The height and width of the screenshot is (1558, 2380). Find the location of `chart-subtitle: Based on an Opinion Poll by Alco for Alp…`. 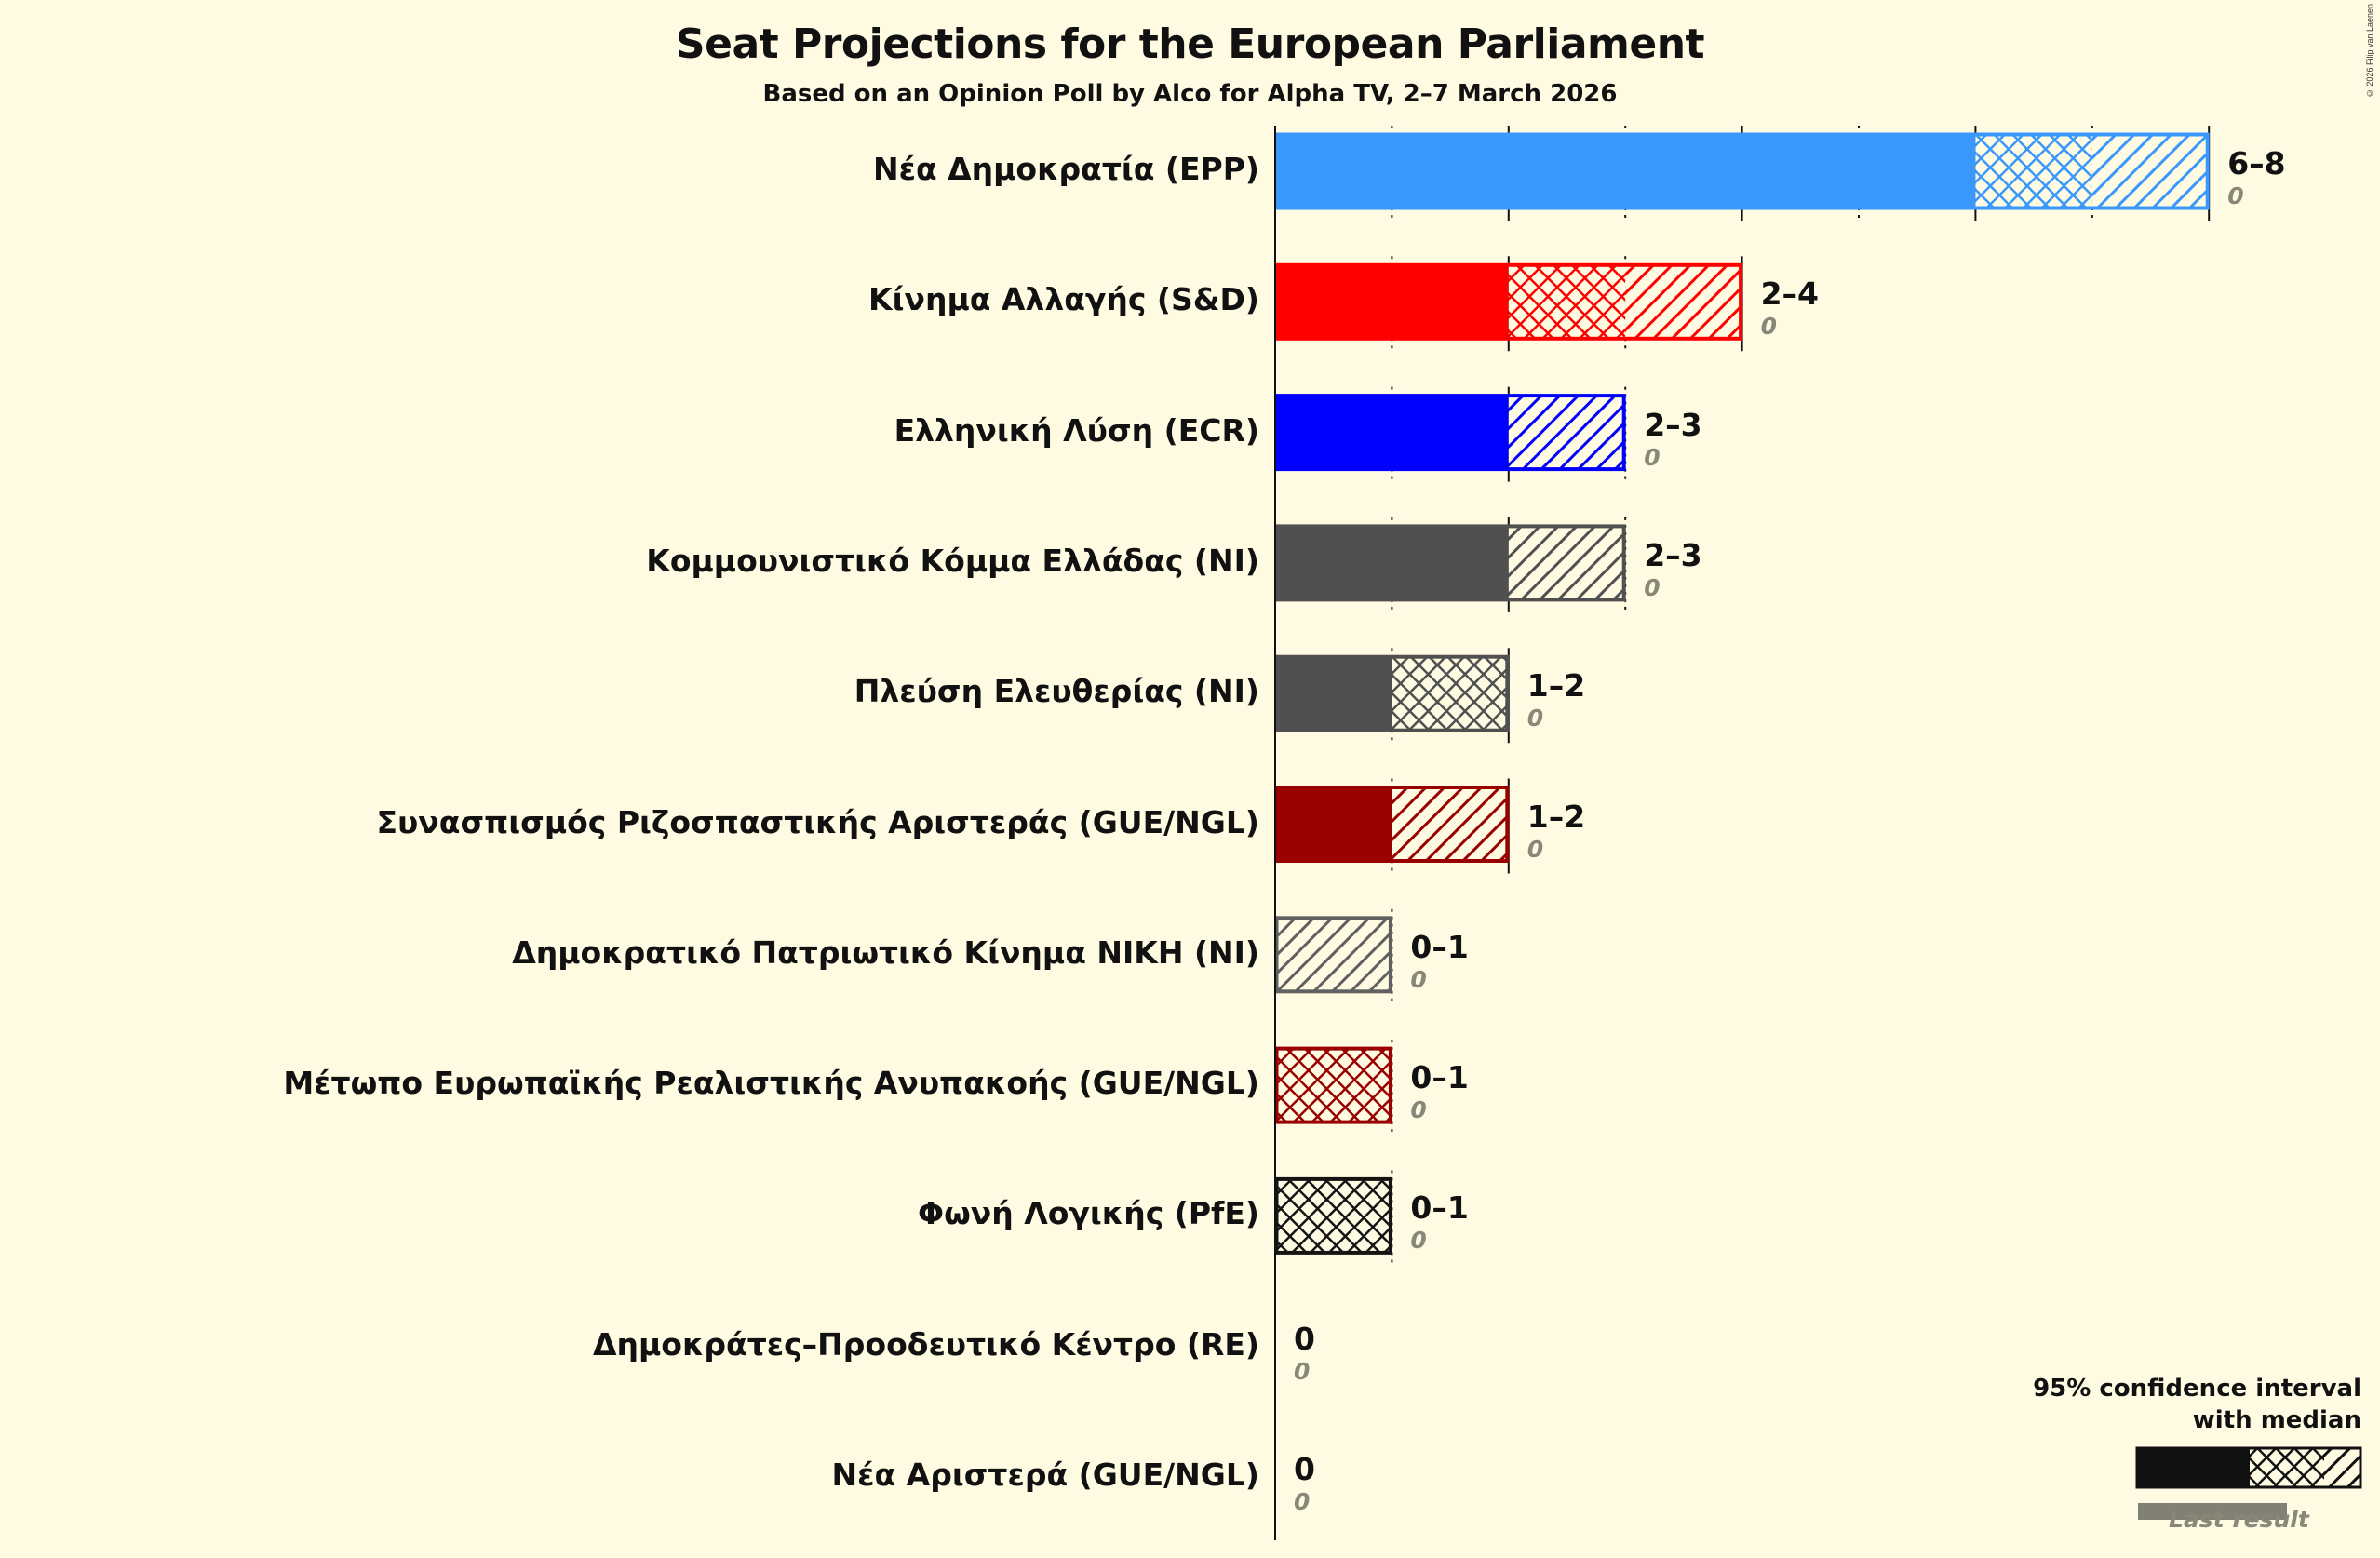

chart-subtitle: Based on an Opinion Poll by Alco for Alp… is located at coordinates (1190, 94).